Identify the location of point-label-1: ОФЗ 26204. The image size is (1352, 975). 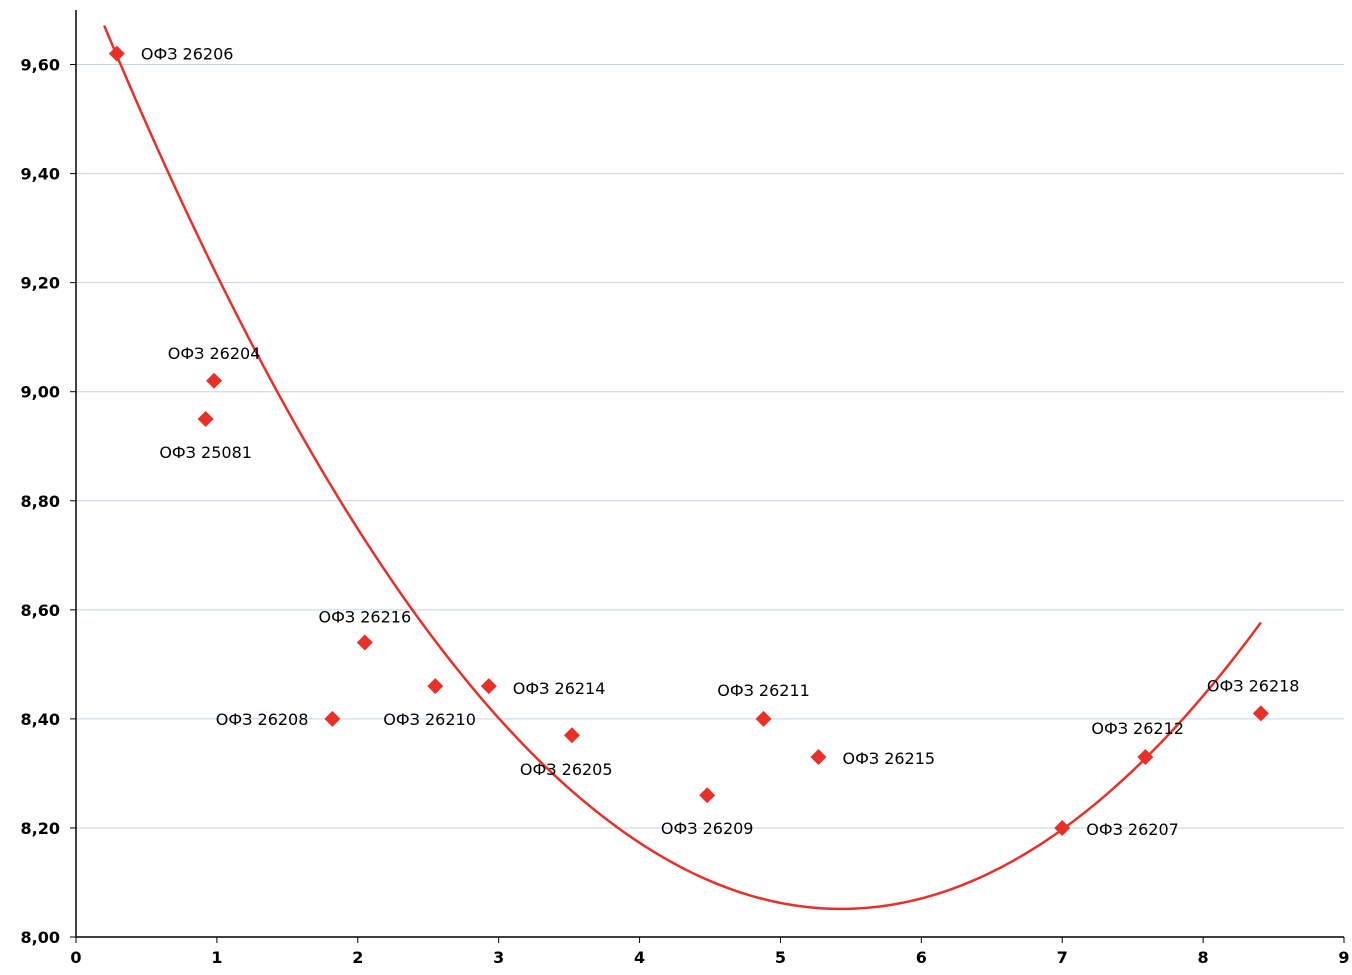
(214, 353).